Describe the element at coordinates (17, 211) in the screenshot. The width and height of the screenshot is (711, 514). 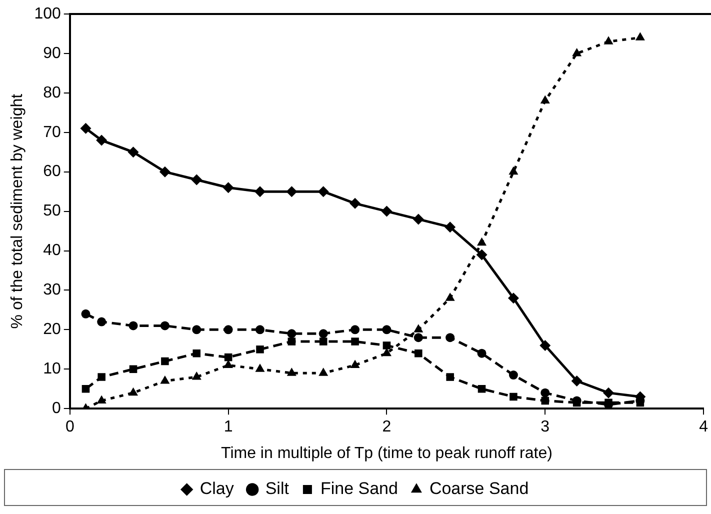
I see `y-axis-title: % of the total sediment by weight` at that location.